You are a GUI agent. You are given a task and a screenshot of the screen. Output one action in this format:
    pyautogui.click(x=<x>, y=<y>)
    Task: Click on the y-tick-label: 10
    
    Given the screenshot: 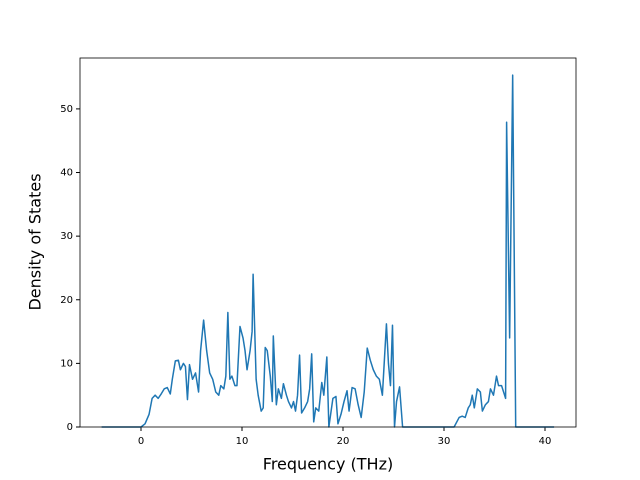 What is the action you would take?
    pyautogui.click(x=66, y=363)
    